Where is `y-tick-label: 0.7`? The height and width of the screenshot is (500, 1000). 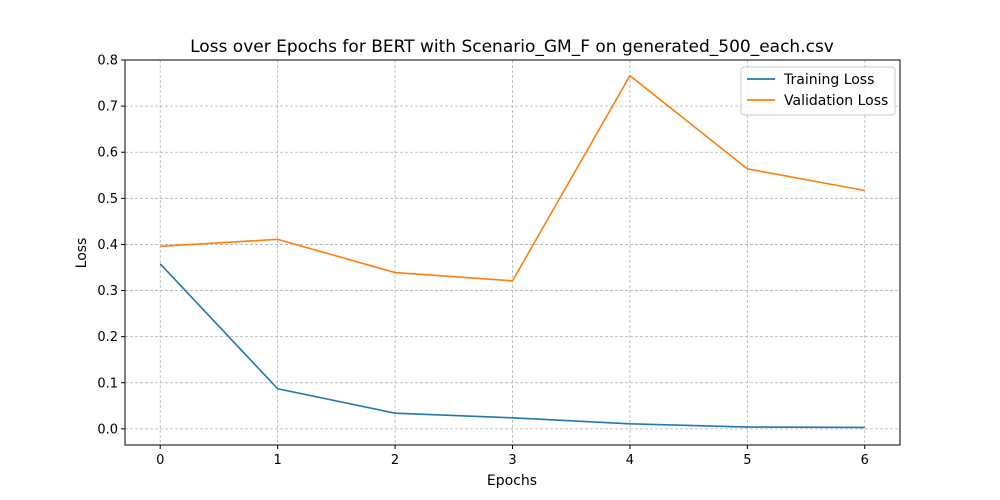 y-tick-label: 0.7 is located at coordinates (107, 107).